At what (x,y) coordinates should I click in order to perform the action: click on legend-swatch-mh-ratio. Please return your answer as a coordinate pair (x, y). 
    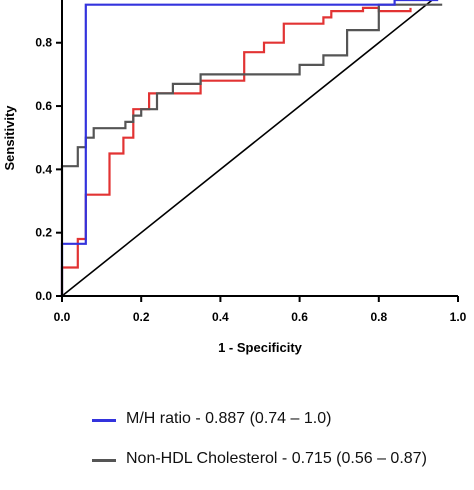
    Looking at the image, I should click on (104, 420).